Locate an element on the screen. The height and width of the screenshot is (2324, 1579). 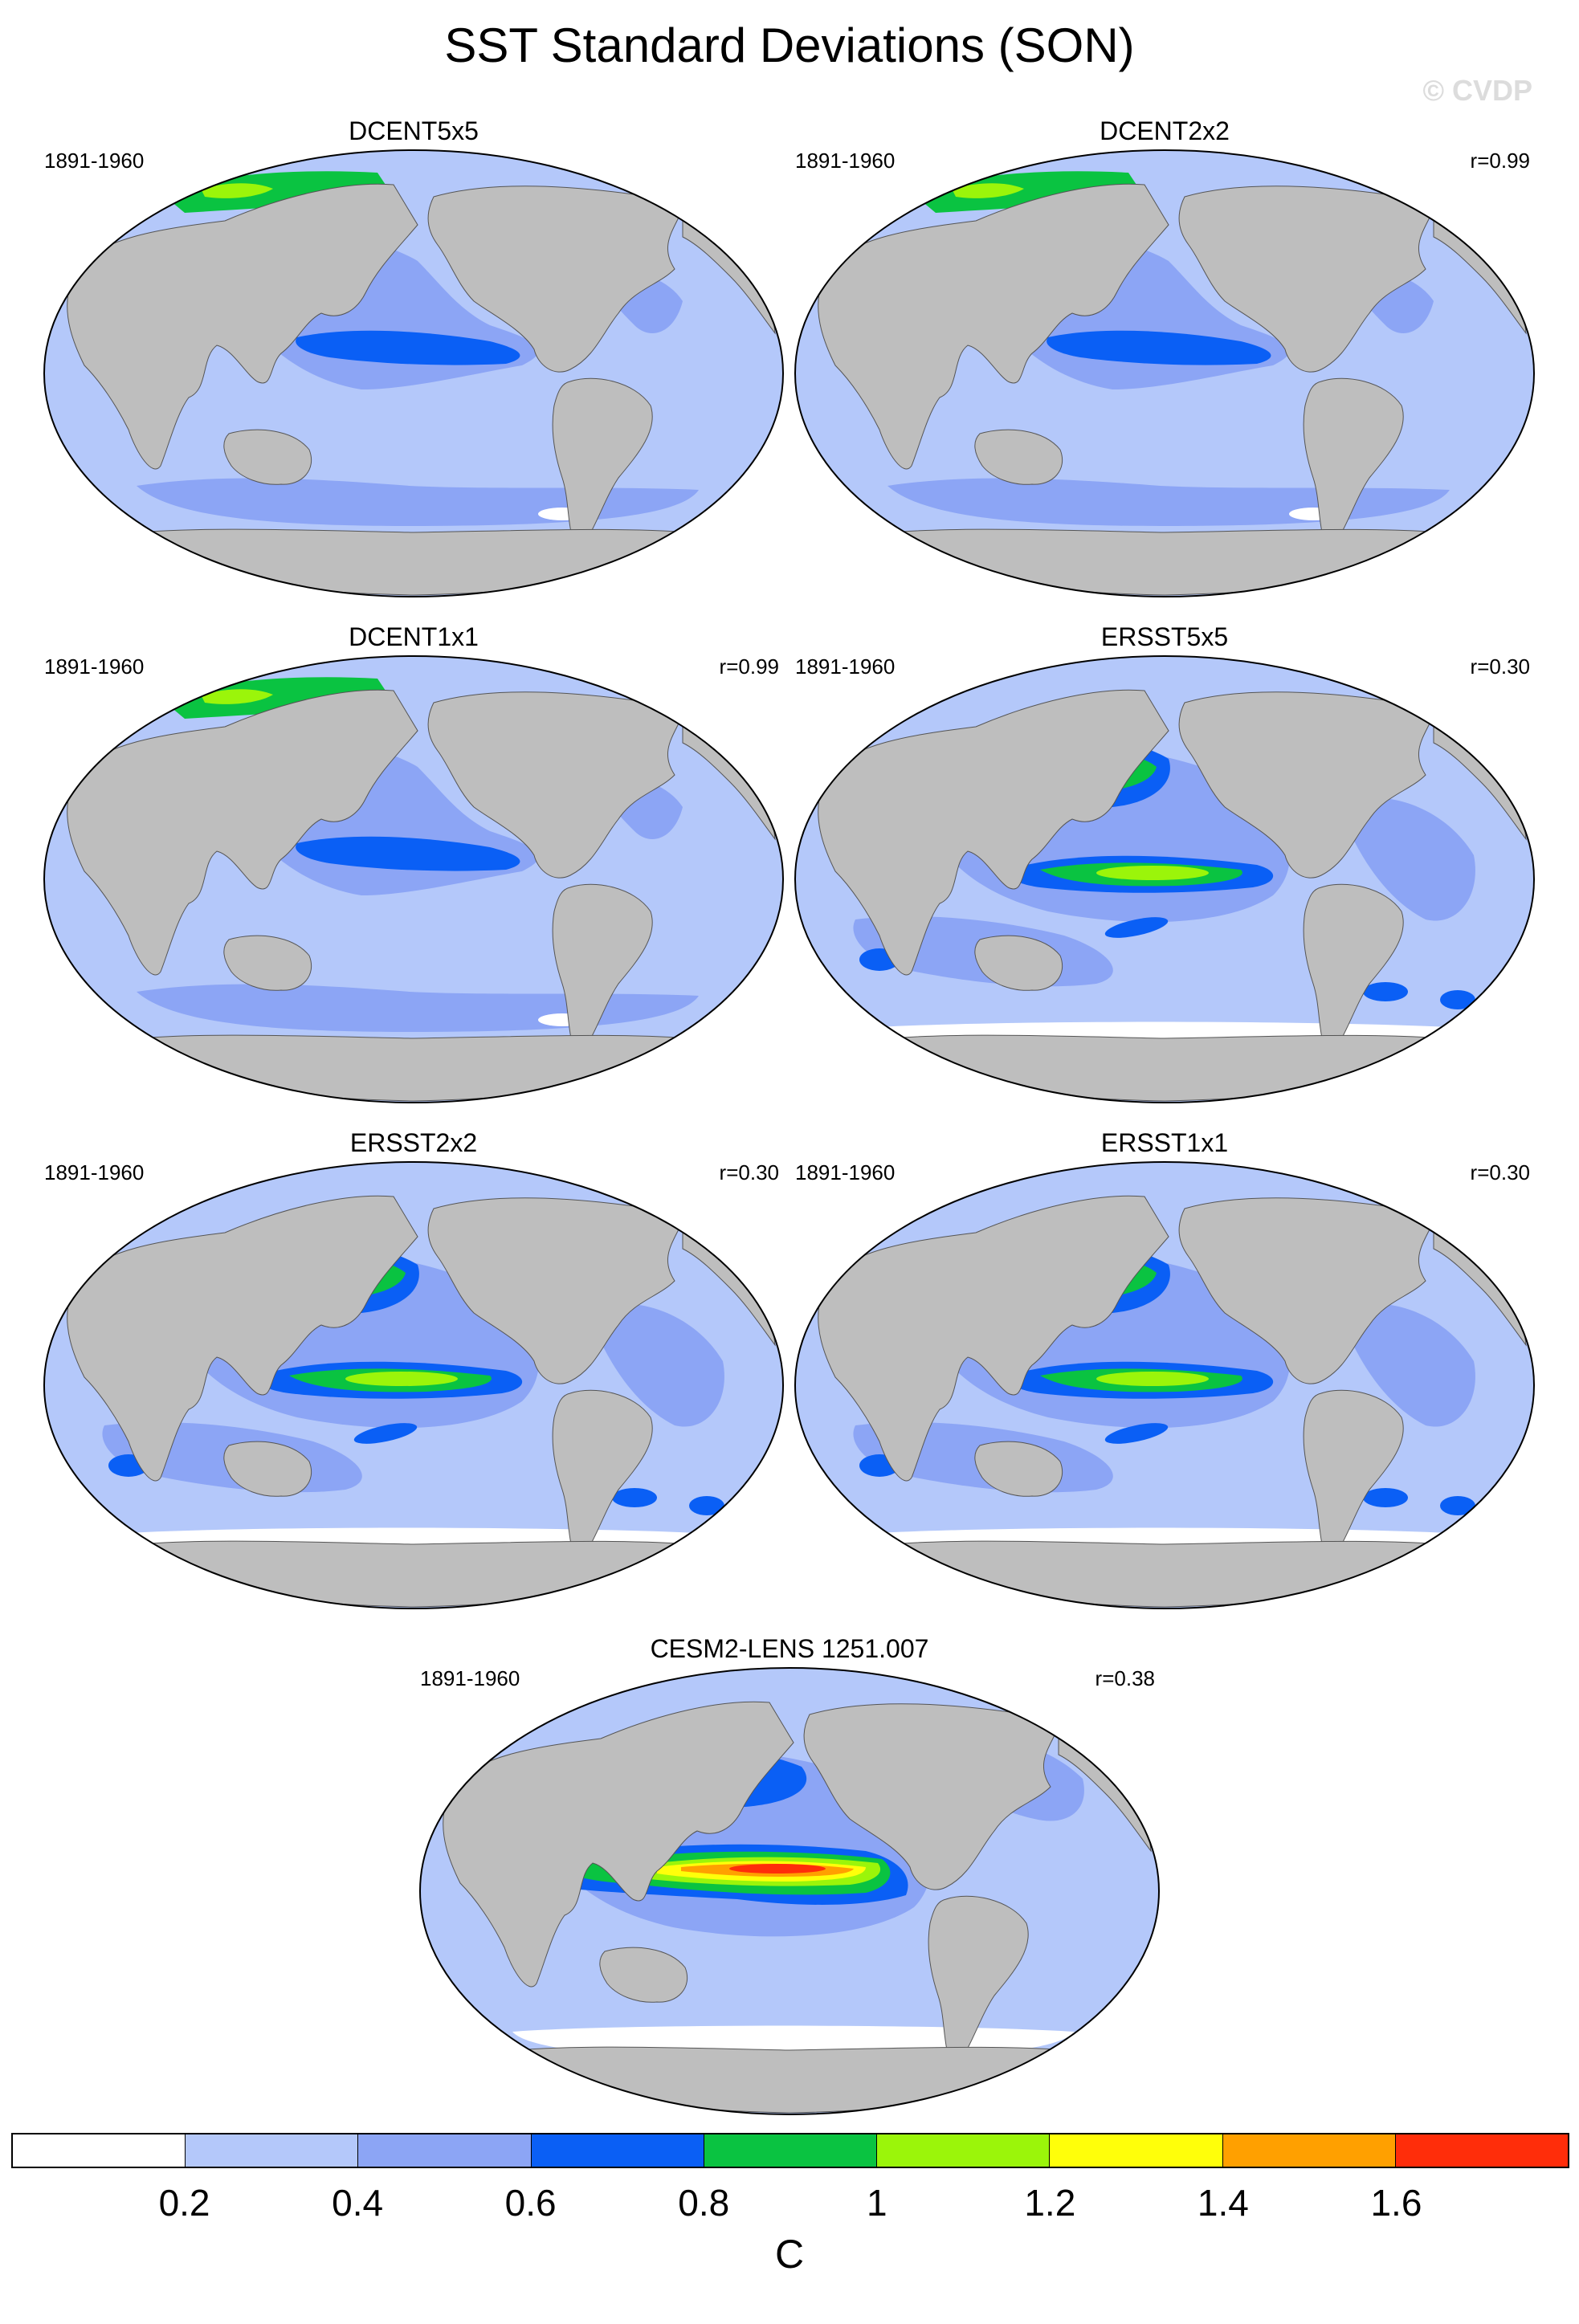
colorbar-tick-label: 0.2 is located at coordinates (184, 2203).